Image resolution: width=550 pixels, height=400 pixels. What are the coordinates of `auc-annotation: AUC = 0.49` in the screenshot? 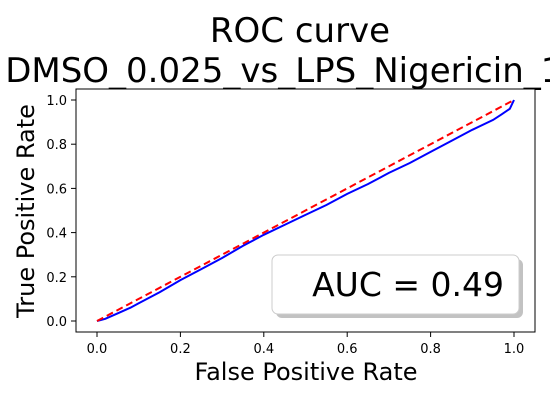 It's located at (408, 284).